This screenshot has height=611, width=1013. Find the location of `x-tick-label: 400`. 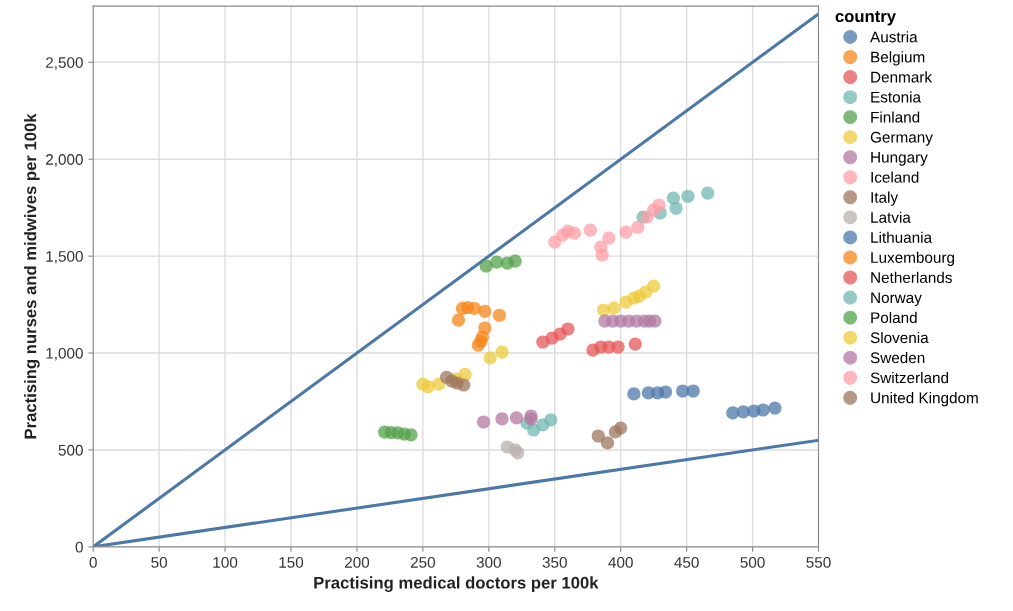

x-tick-label: 400 is located at coordinates (620, 562).